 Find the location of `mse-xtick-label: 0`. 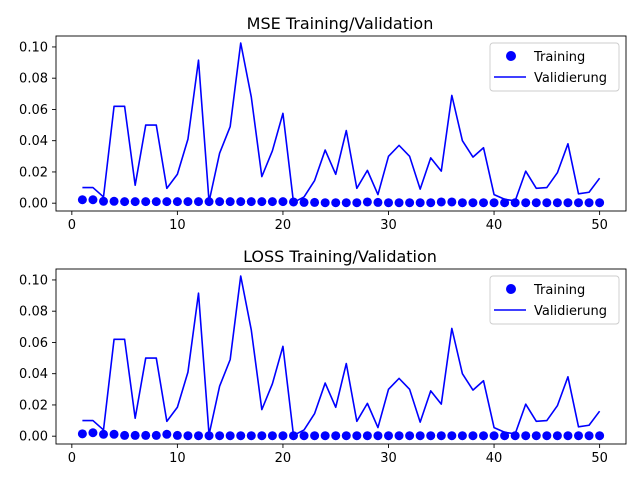

mse-xtick-label: 0 is located at coordinates (72, 225).